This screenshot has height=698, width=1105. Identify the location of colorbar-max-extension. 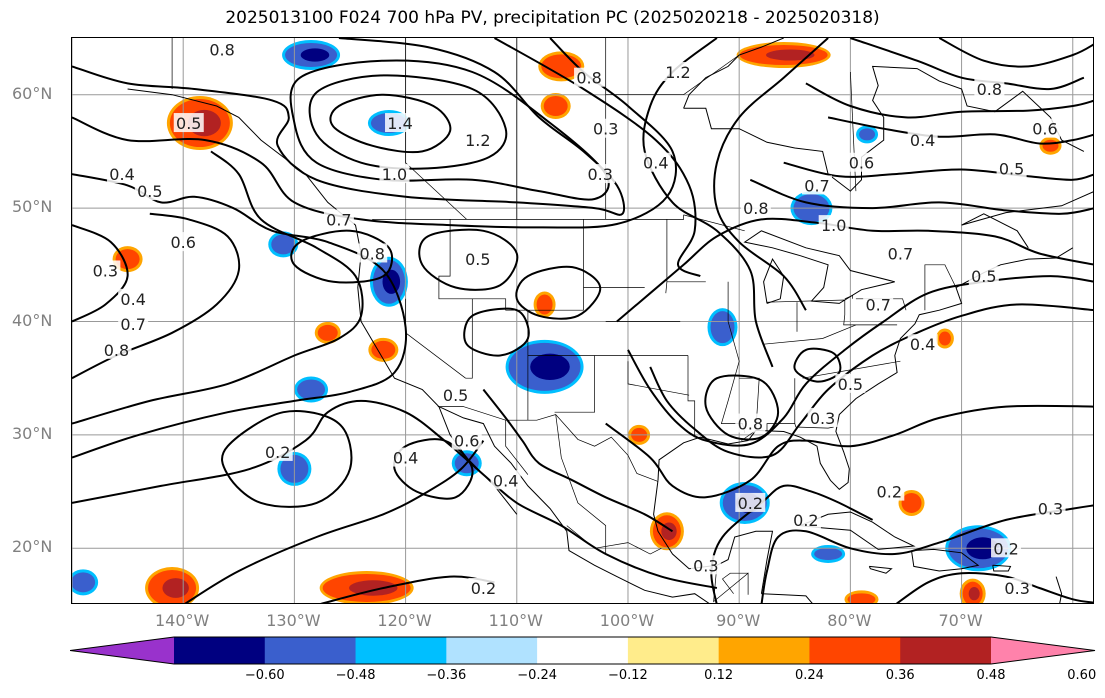
(1043, 650).